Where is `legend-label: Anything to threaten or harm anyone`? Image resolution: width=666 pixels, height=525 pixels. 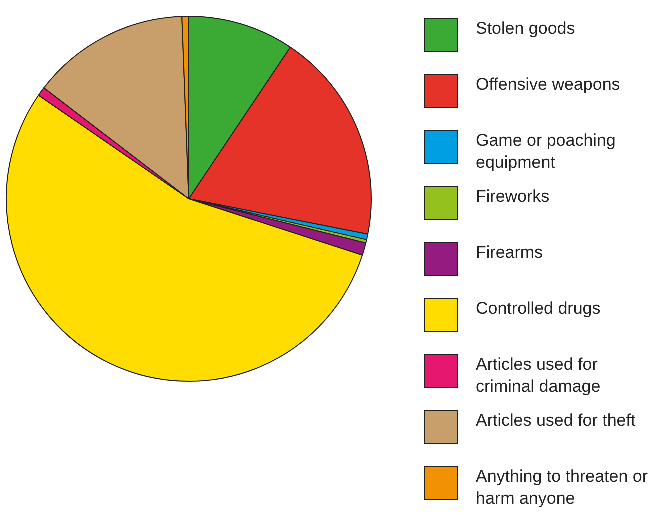 legend-label: Anything to threaten or harm anyone is located at coordinates (563, 488).